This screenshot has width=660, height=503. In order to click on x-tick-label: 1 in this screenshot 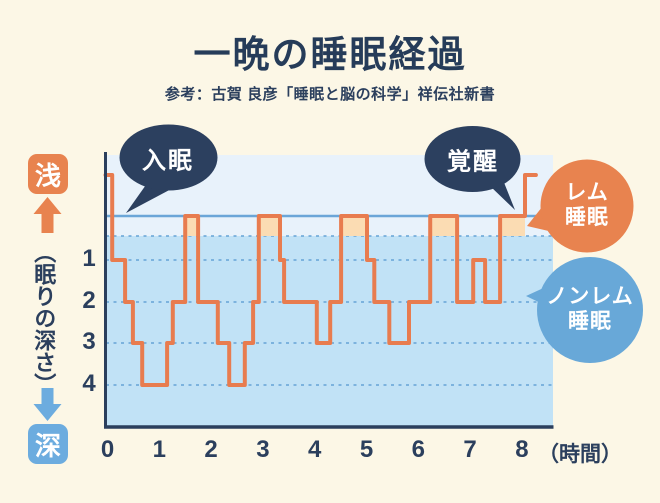, I will do `click(159, 449)`.